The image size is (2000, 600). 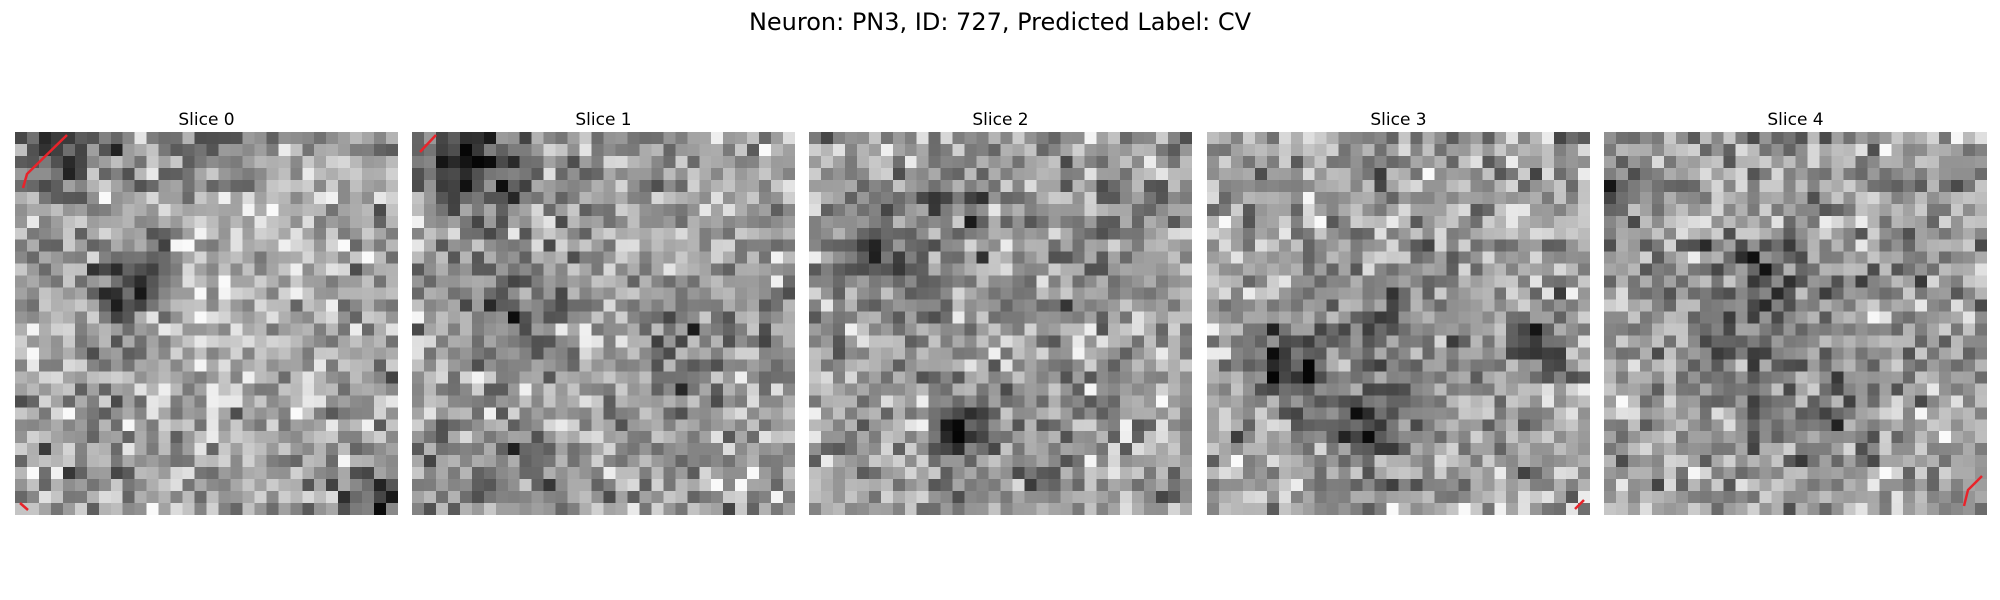 What do you see at coordinates (206, 120) in the screenshot?
I see `slice-title: Slice 0` at bounding box center [206, 120].